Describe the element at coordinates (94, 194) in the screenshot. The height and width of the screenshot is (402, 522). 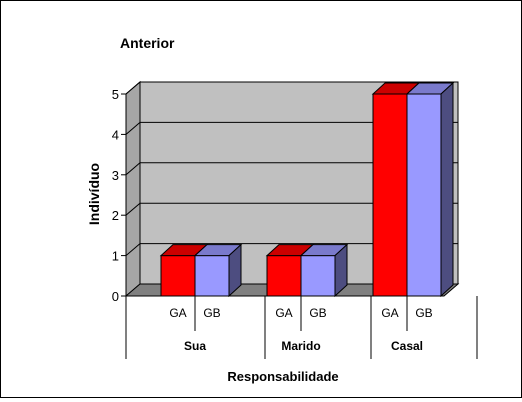
I see `y-axis-title: Indivíduo` at that location.